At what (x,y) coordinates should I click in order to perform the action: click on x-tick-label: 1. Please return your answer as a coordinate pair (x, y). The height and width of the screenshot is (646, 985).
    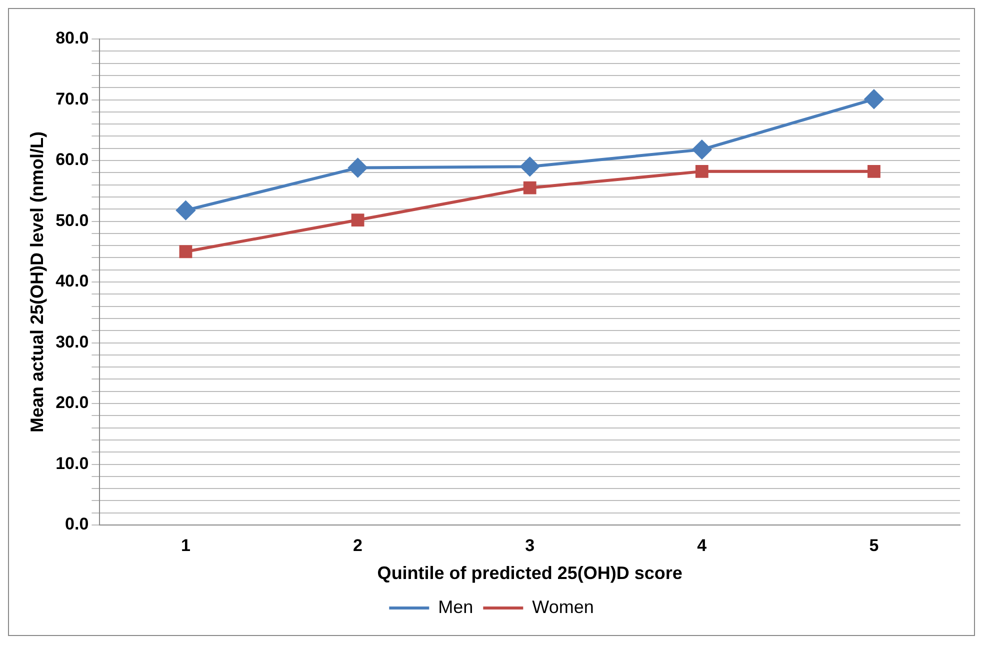
    Looking at the image, I should click on (185, 545).